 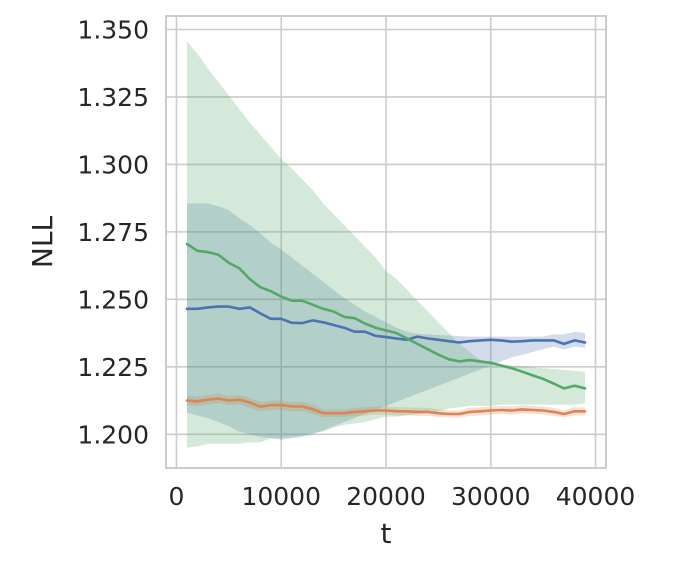 I want to click on x-tick-label-4: 40000, so click(x=596, y=496).